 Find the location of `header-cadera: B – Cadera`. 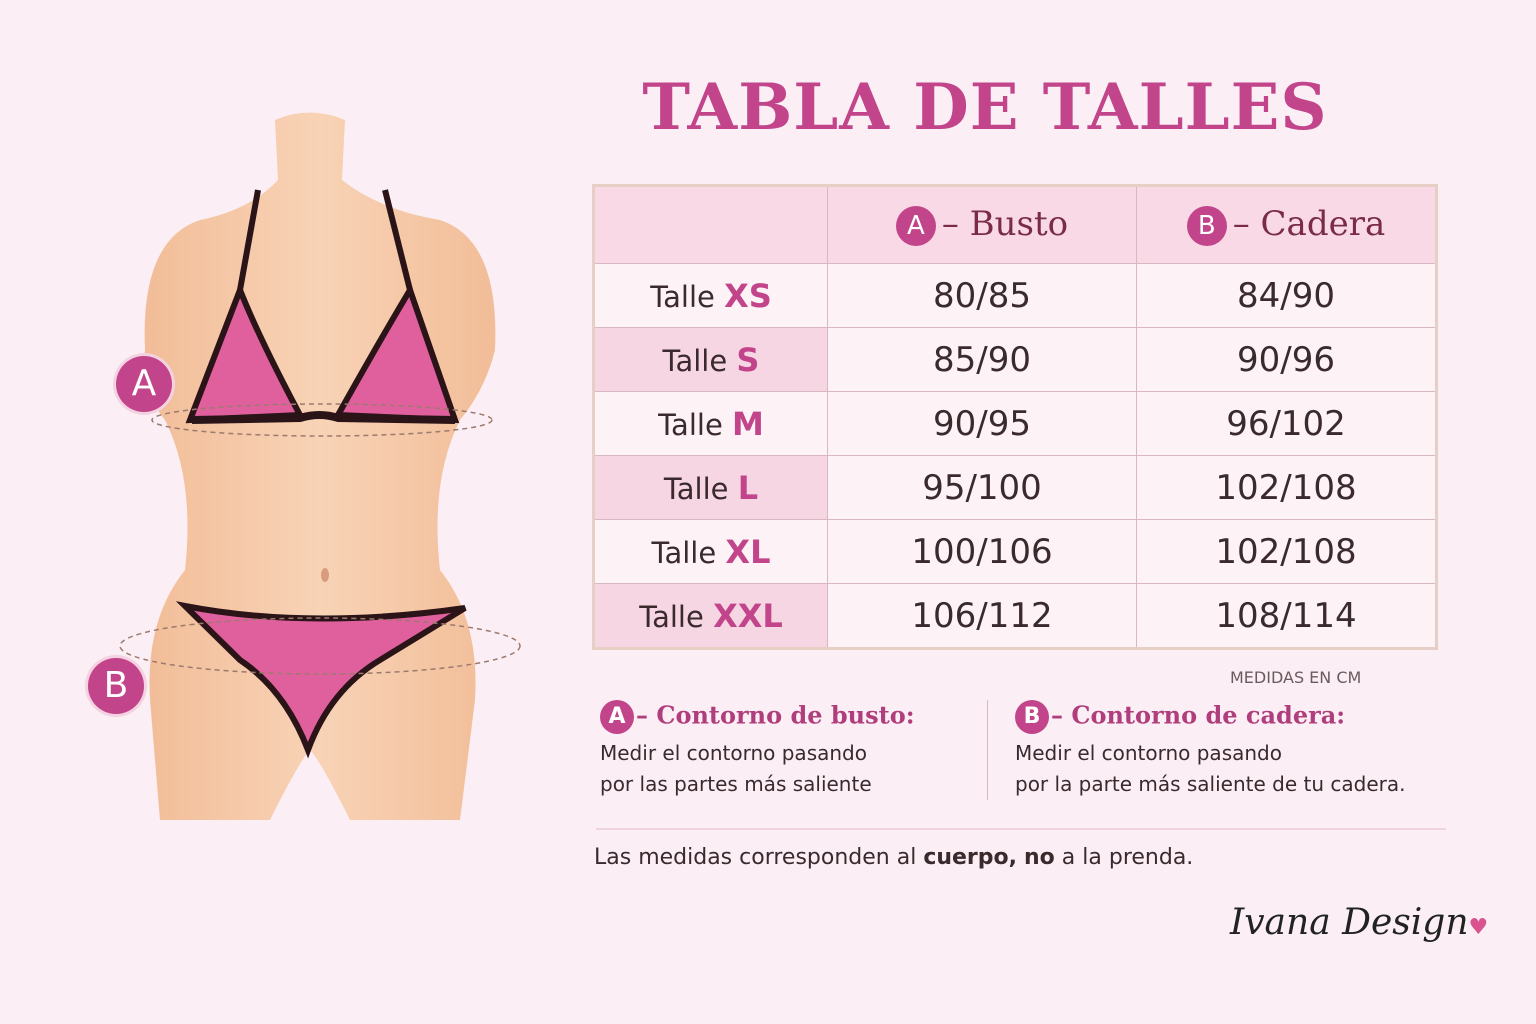

header-cadera: B – Cadera is located at coordinates (1286, 224).